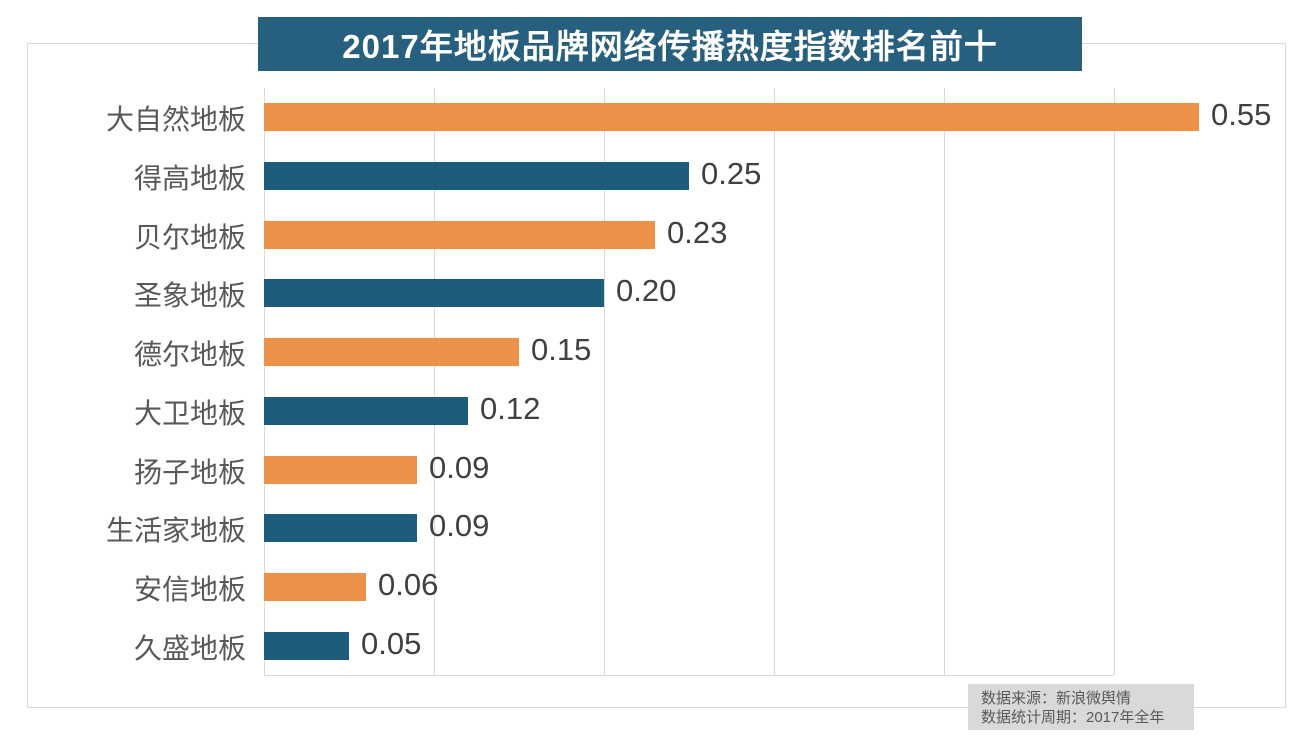 Image resolution: width=1314 pixels, height=739 pixels. What do you see at coordinates (1241, 115) in the screenshot?
I see `value-label: 0.55` at bounding box center [1241, 115].